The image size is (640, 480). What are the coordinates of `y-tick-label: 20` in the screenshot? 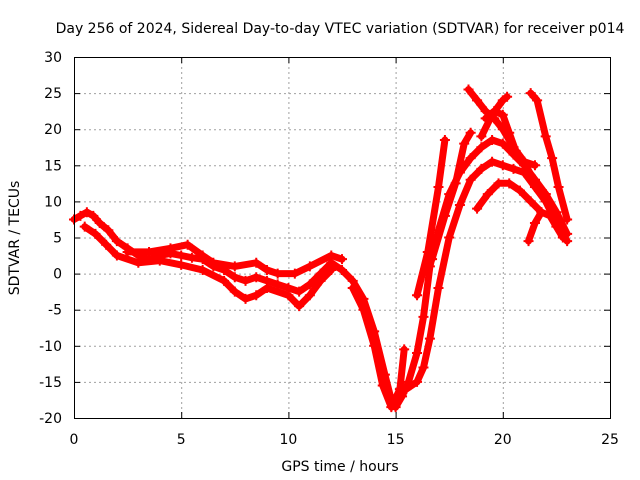 It's located at (53, 130).